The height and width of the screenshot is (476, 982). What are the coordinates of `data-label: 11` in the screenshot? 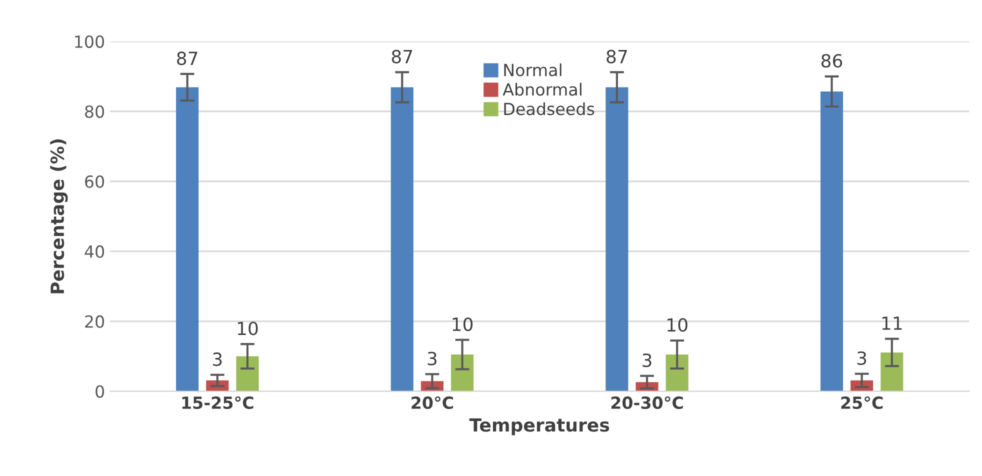 It's located at (892, 323).